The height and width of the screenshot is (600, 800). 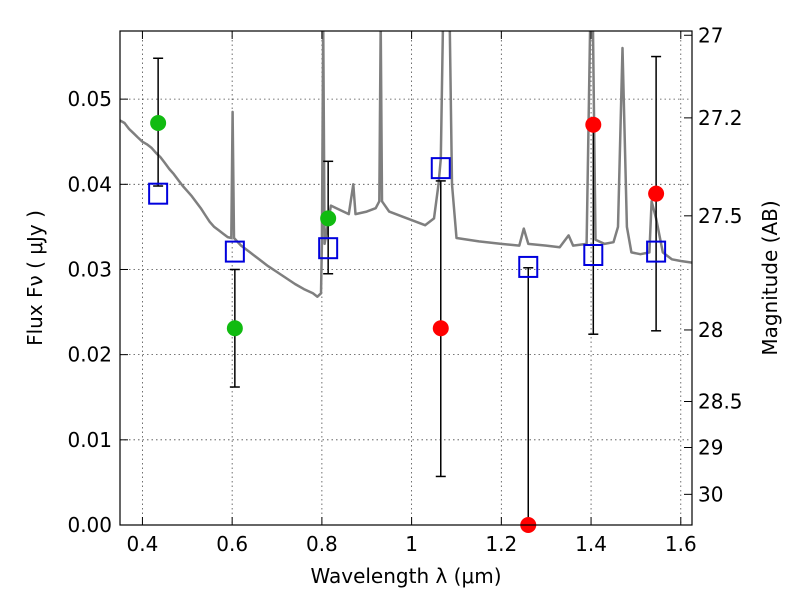 What do you see at coordinates (770, 277) in the screenshot?
I see `y-axis-label-right: Magnitude (AB)` at bounding box center [770, 277].